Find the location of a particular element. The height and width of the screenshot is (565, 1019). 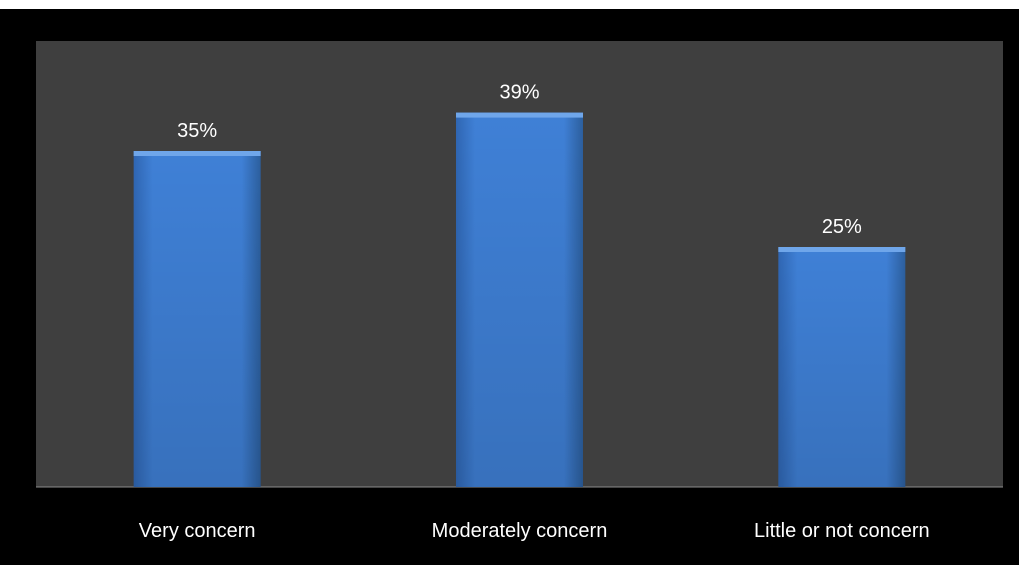

category-label-2: Little or not concern is located at coordinates (842, 531).